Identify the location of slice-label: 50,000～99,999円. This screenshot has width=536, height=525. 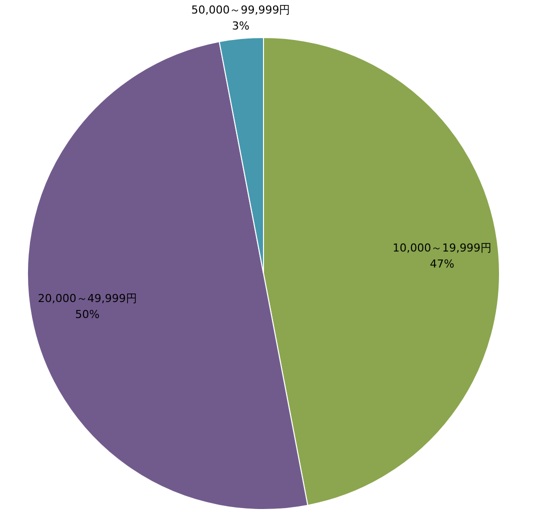
(240, 9).